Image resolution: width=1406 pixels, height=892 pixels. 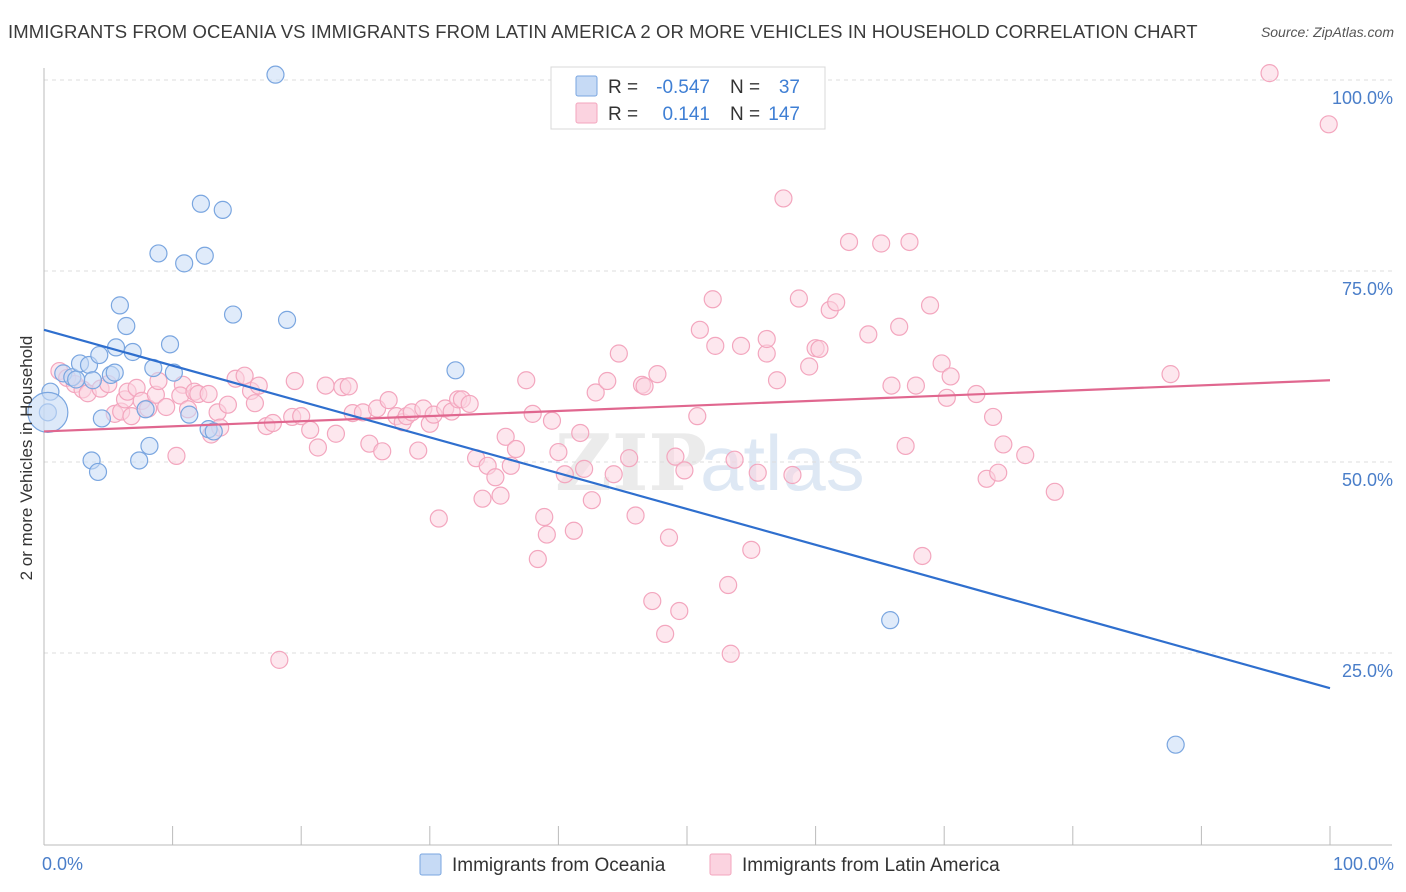 I want to click on bottom-legend-swatch-latin, so click(x=720, y=864).